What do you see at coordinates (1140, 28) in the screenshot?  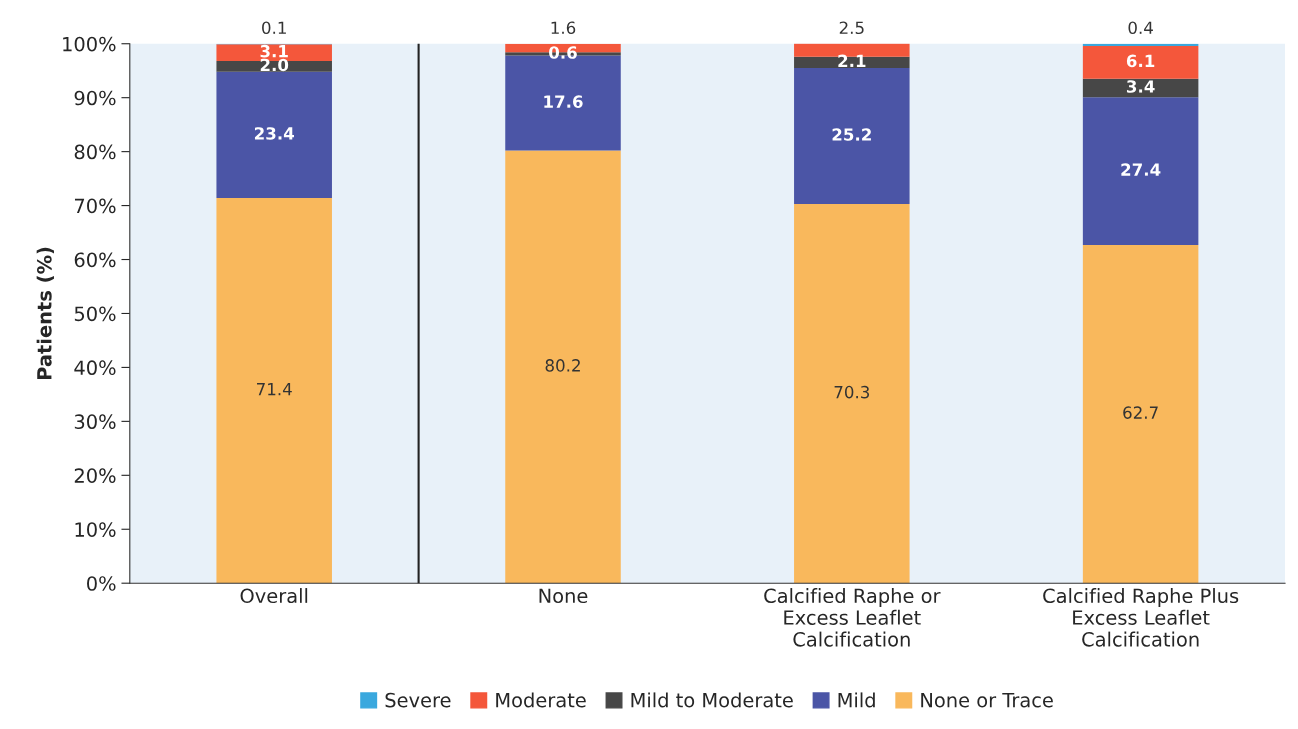 I see `data-label: 0.4` at bounding box center [1140, 28].